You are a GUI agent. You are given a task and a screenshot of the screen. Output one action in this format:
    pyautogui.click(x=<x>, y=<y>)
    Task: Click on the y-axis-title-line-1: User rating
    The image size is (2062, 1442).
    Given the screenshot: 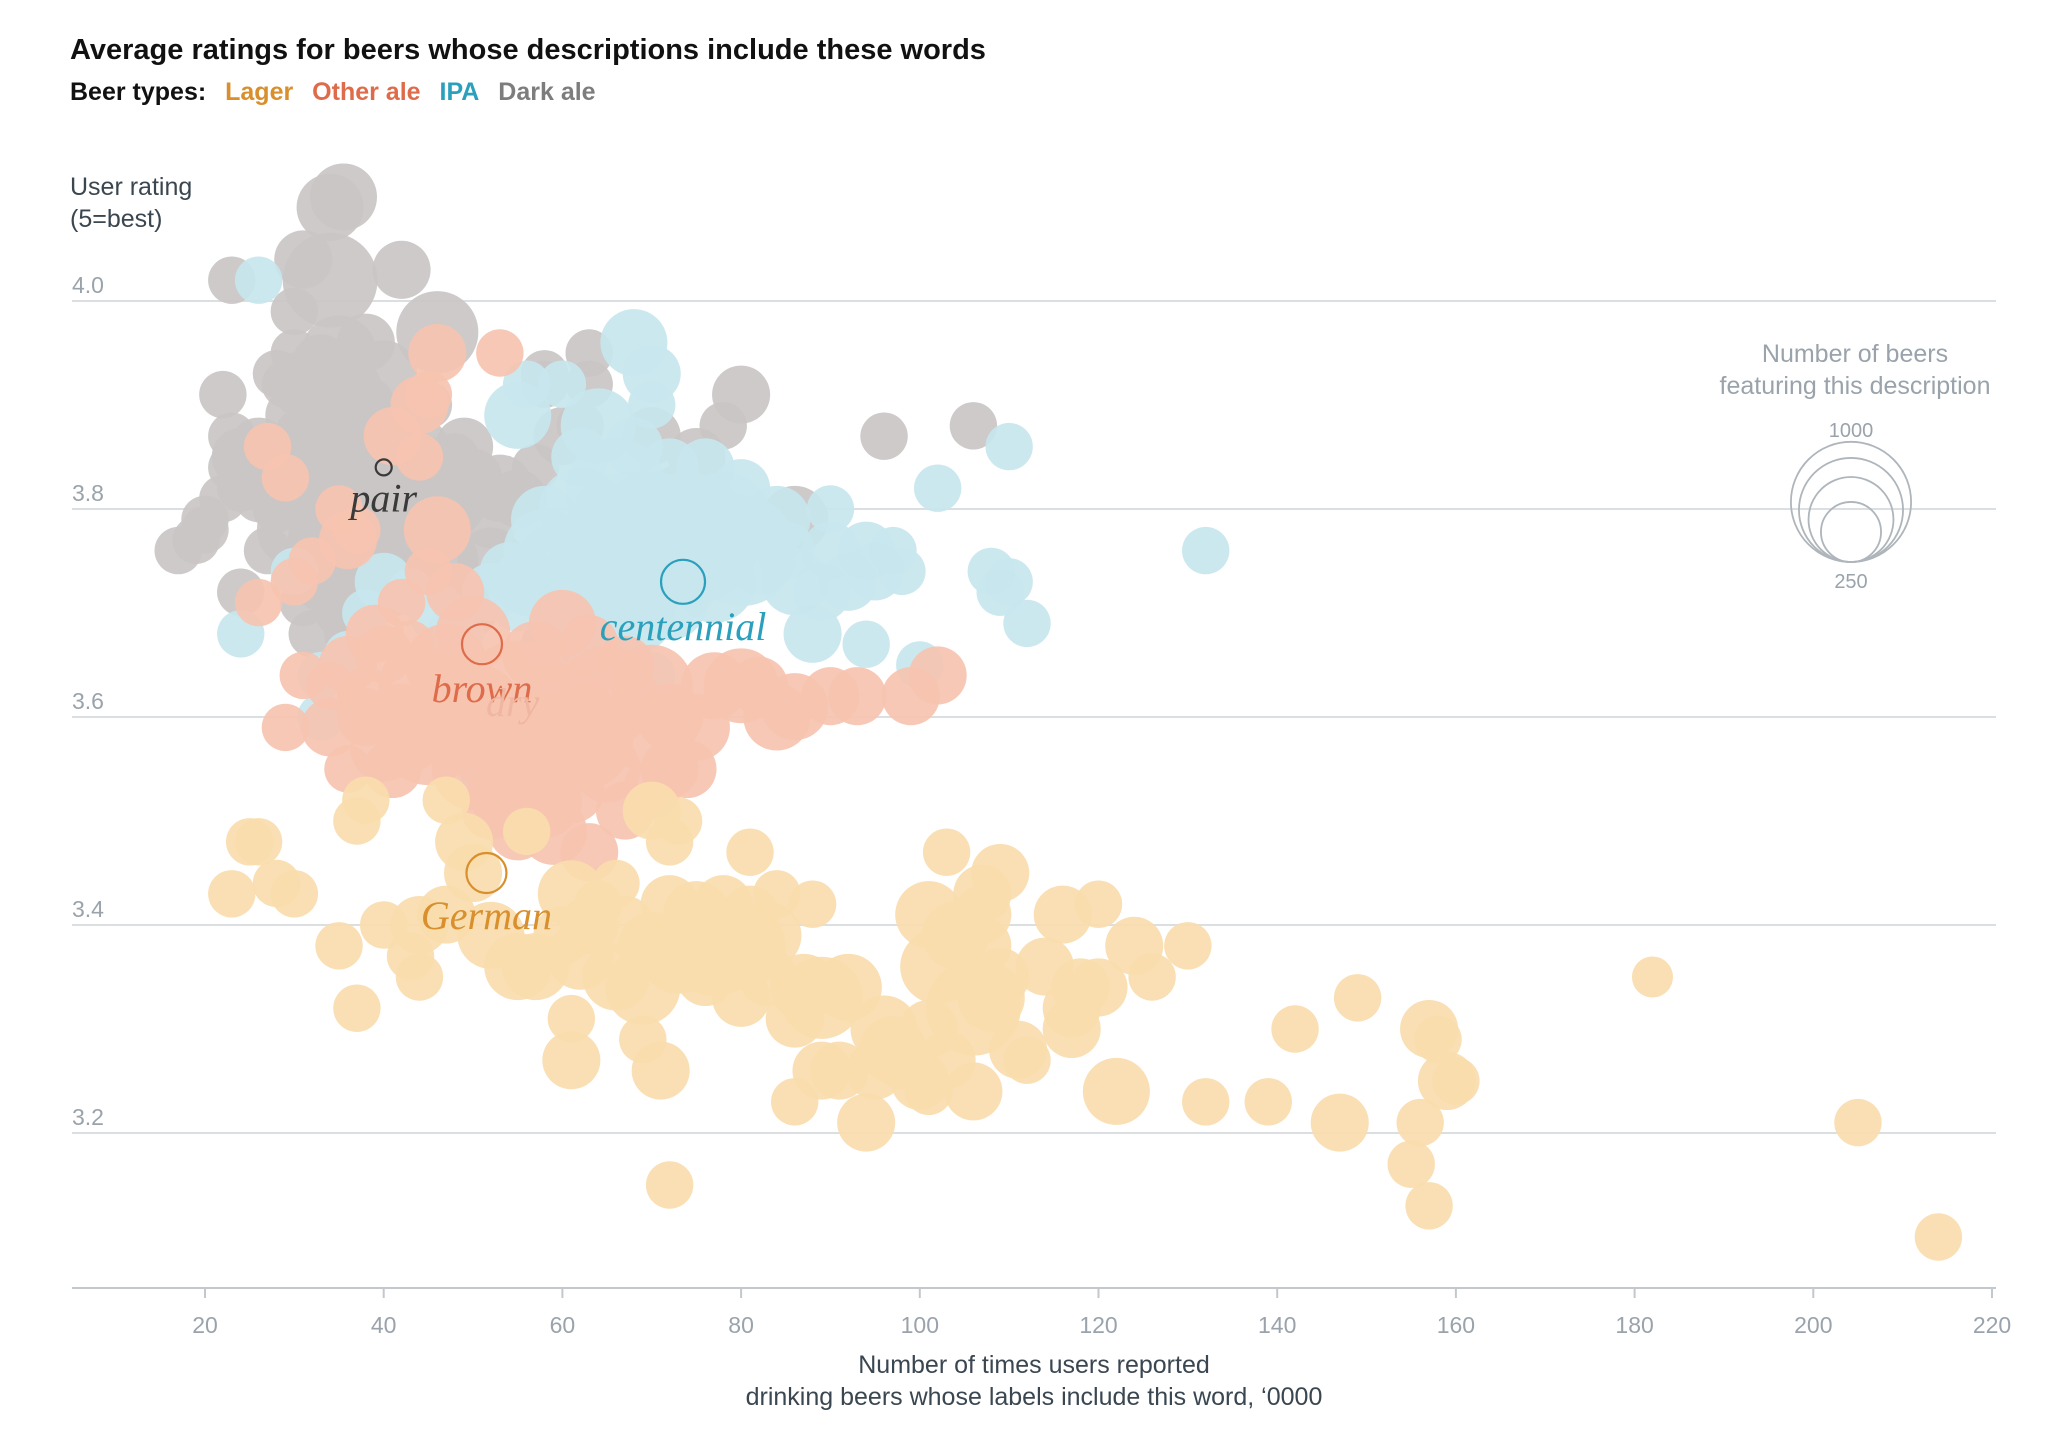 What is the action you would take?
    pyautogui.click(x=131, y=187)
    